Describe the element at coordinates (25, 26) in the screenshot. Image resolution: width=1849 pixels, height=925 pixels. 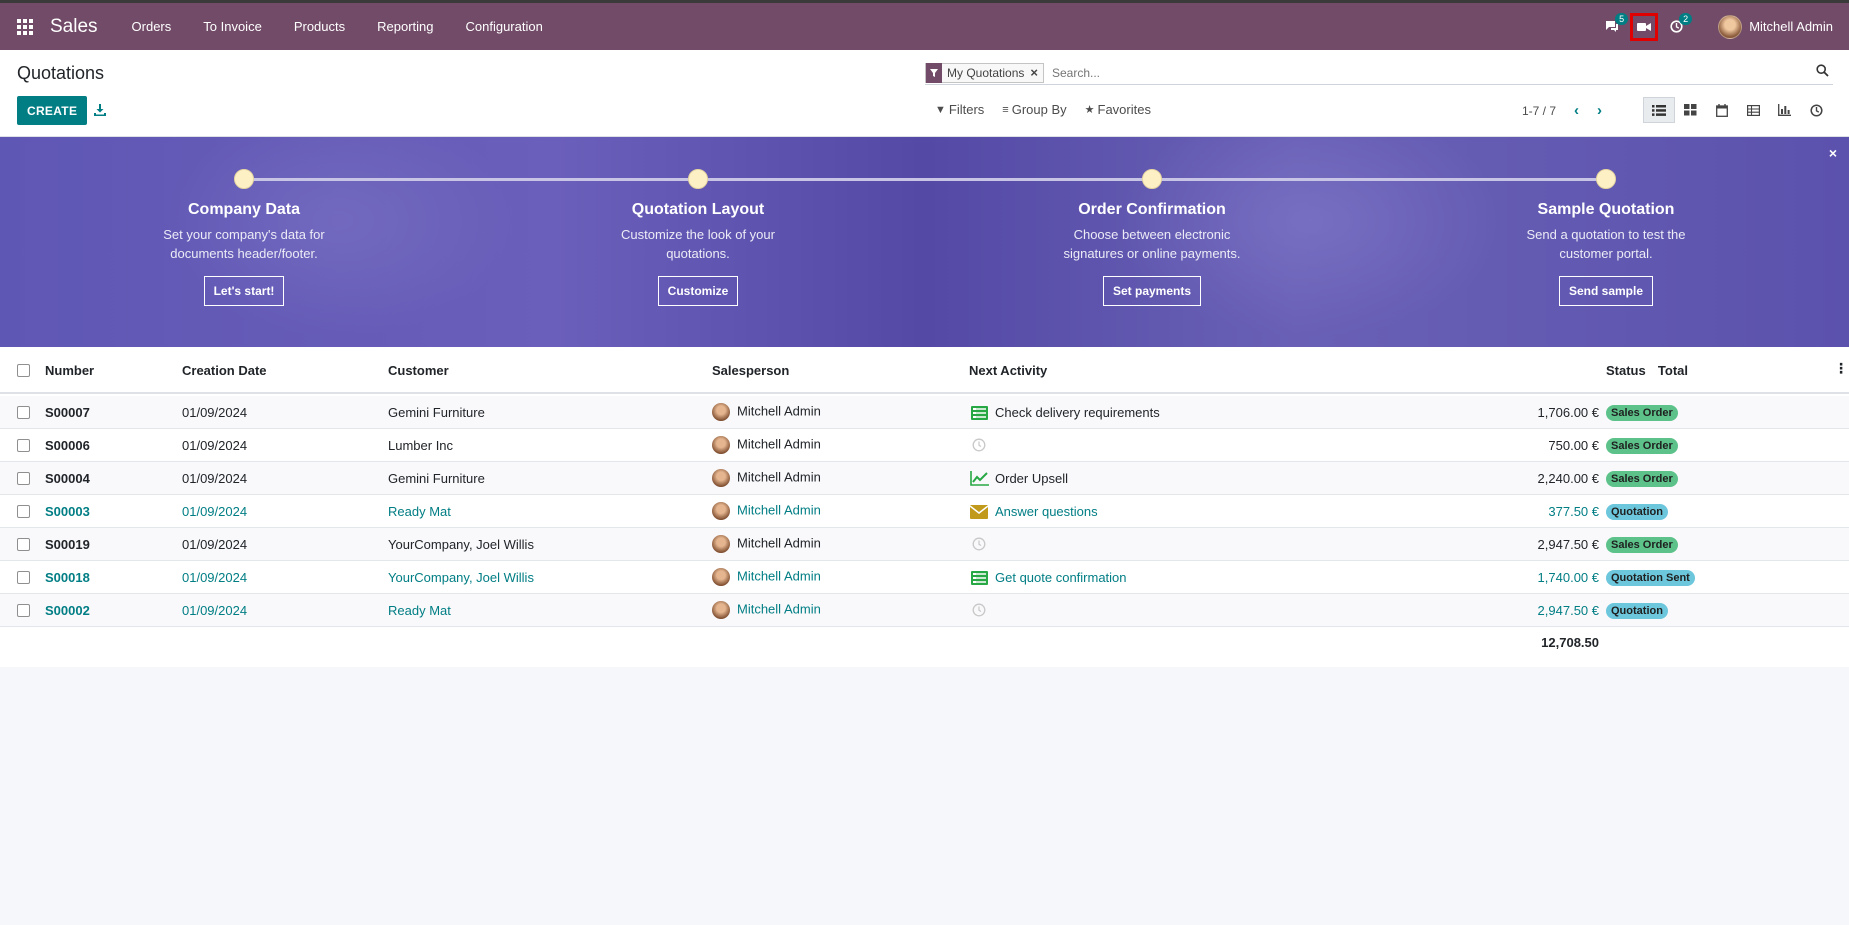
I see `apps-menu-icon` at that location.